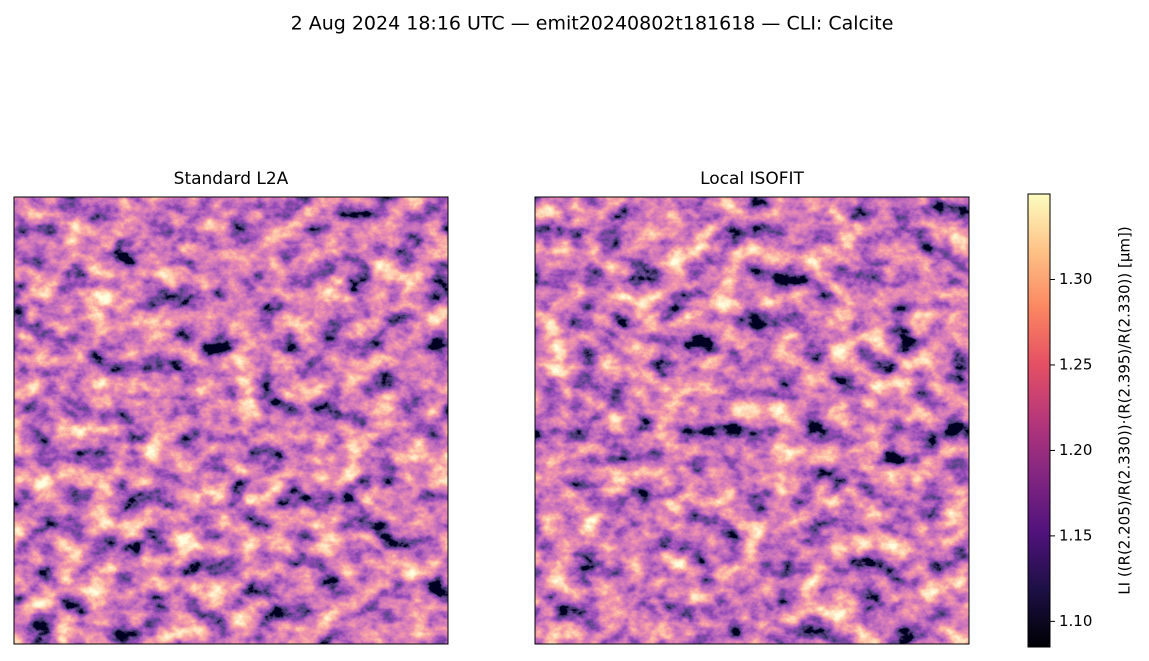 Image resolution: width=1149 pixels, height=661 pixels. I want to click on colorbar-tick-label: 1.10, so click(1075, 621).